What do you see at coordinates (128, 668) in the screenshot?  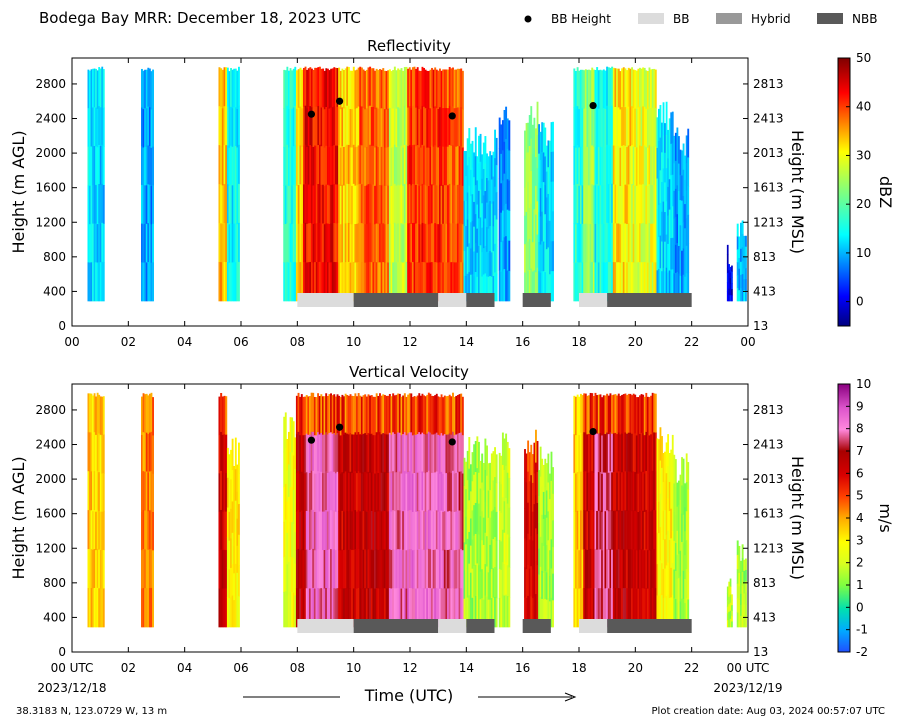 I see `x-tick-label: 02` at bounding box center [128, 668].